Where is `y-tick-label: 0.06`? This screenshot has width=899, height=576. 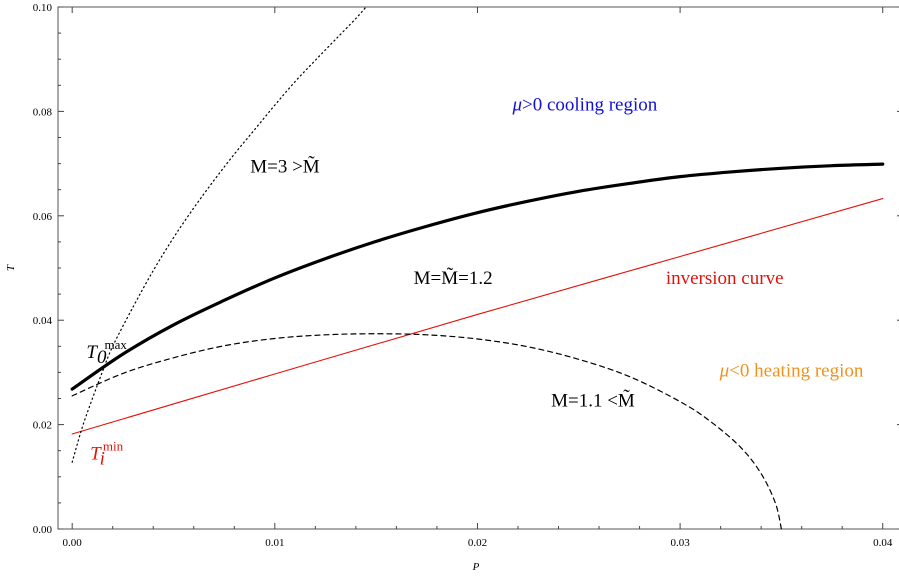 y-tick-label: 0.06 is located at coordinates (43, 217).